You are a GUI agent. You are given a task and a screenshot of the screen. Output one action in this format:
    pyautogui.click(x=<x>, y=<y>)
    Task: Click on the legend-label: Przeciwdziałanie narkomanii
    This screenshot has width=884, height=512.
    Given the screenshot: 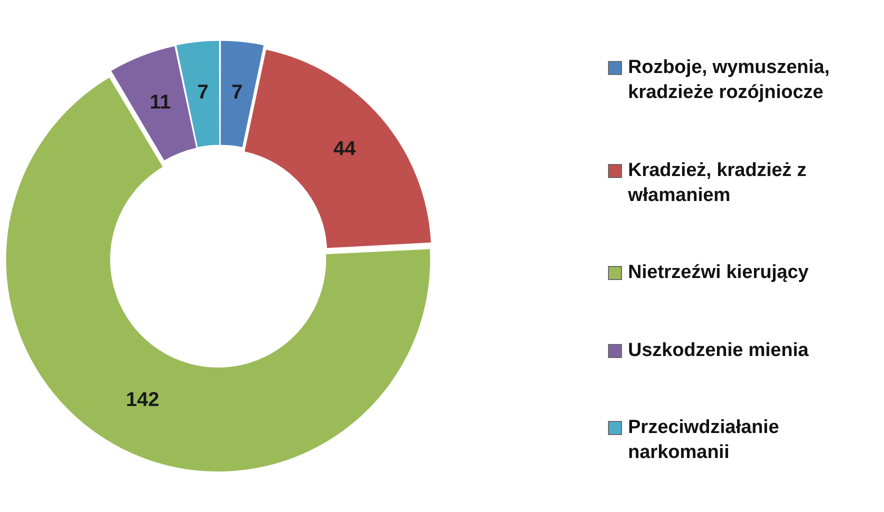 What is the action you would take?
    pyautogui.click(x=704, y=440)
    